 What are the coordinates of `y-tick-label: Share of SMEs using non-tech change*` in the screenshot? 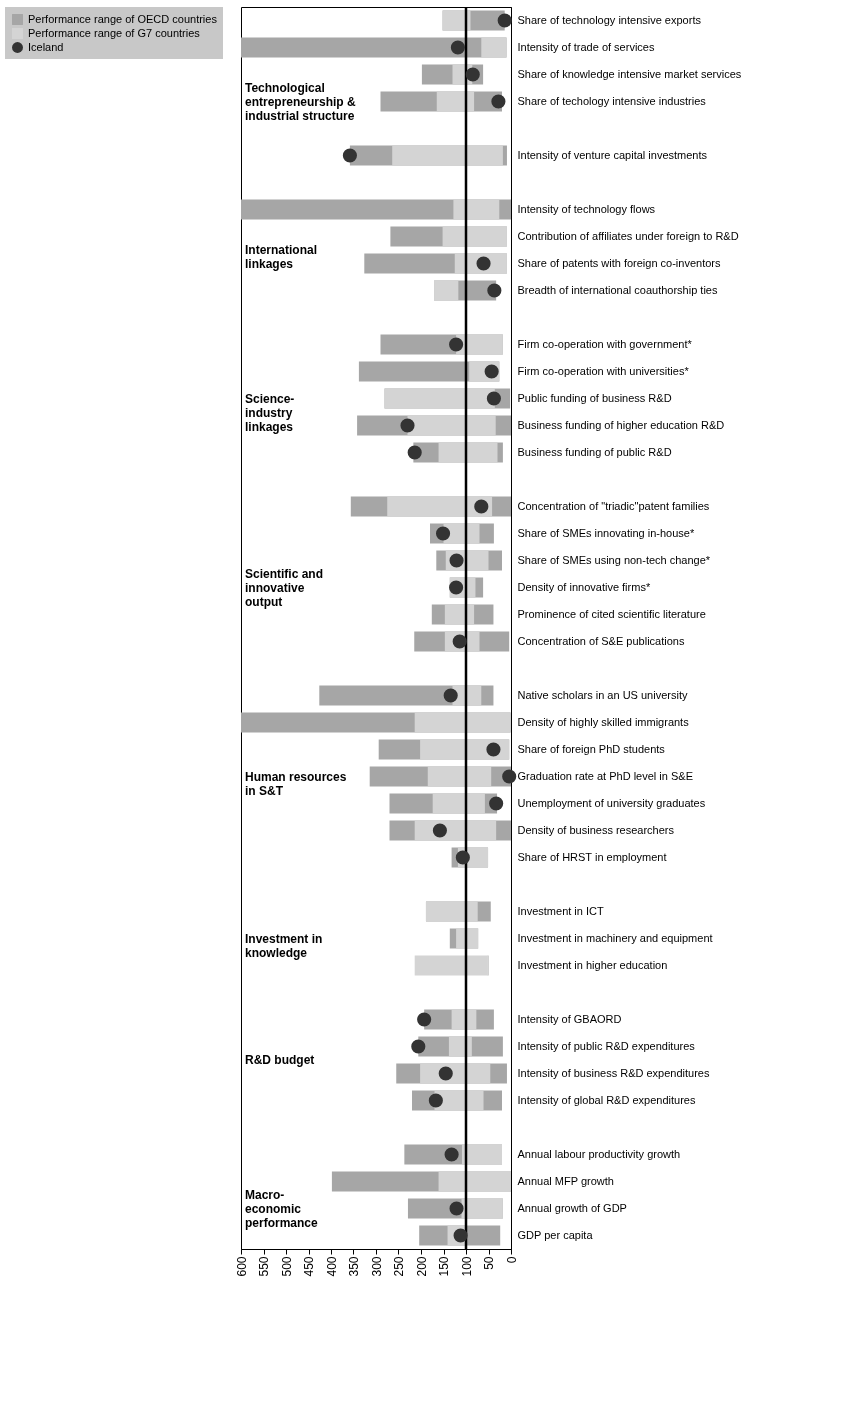 It's located at (614, 559).